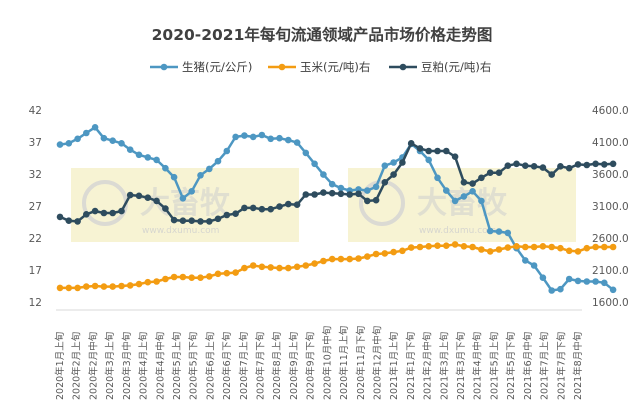  What do you see at coordinates (322, 34) in the screenshot?
I see `chart-title: 2020-2021年每旬流通领域产品市场价格走势图` at bounding box center [322, 34].